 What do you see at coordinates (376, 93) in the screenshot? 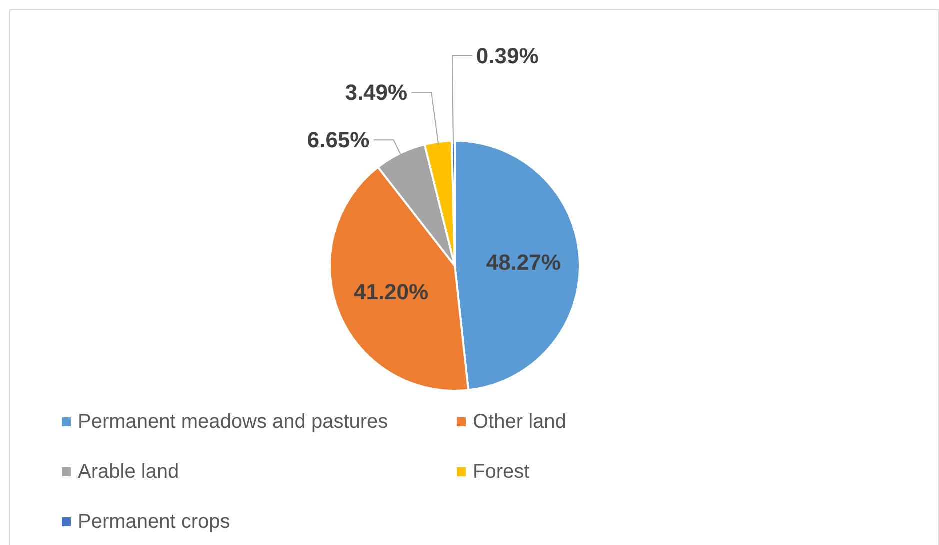
I see `data-label: 3.49%` at bounding box center [376, 93].